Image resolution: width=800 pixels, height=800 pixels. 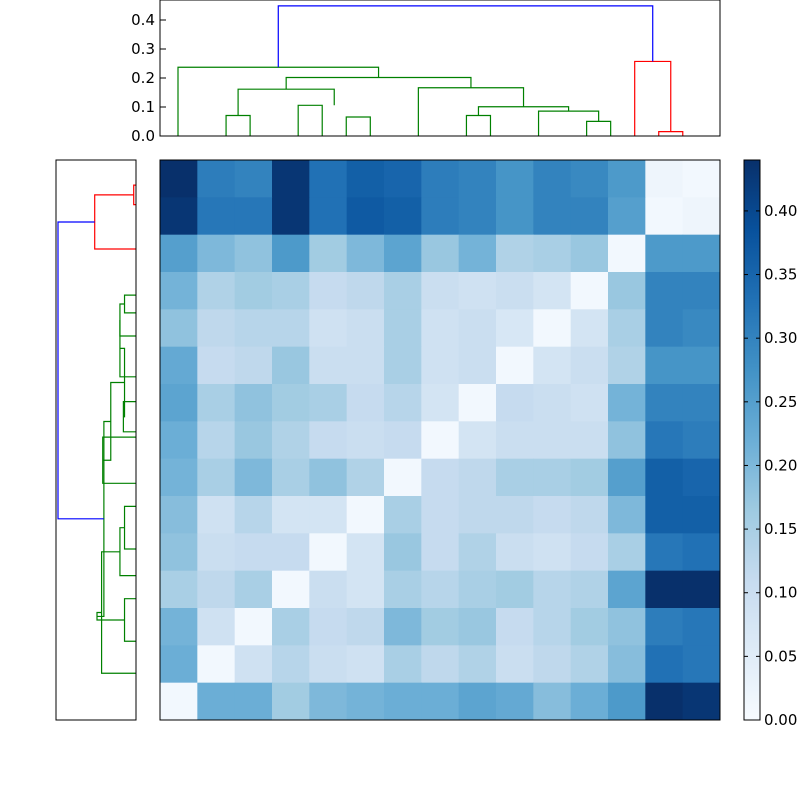 I want to click on colorbar-panel: 0.00 0.05 0.10 0.15 0.20 0.25 0.30 0.35 0.40, so click(x=770, y=444).